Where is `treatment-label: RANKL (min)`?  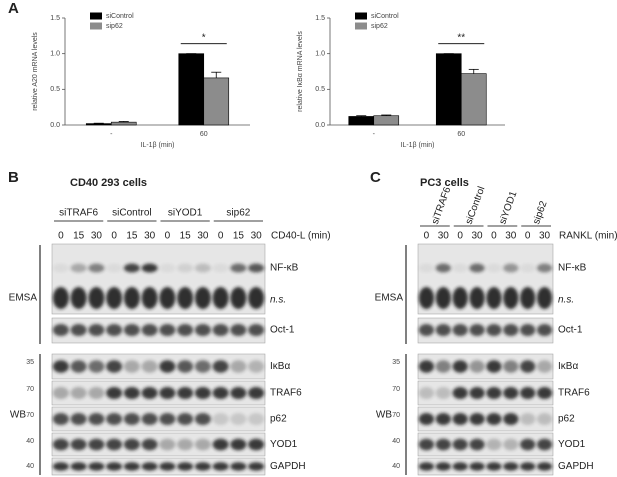 treatment-label: RANKL (min) is located at coordinates (588, 236).